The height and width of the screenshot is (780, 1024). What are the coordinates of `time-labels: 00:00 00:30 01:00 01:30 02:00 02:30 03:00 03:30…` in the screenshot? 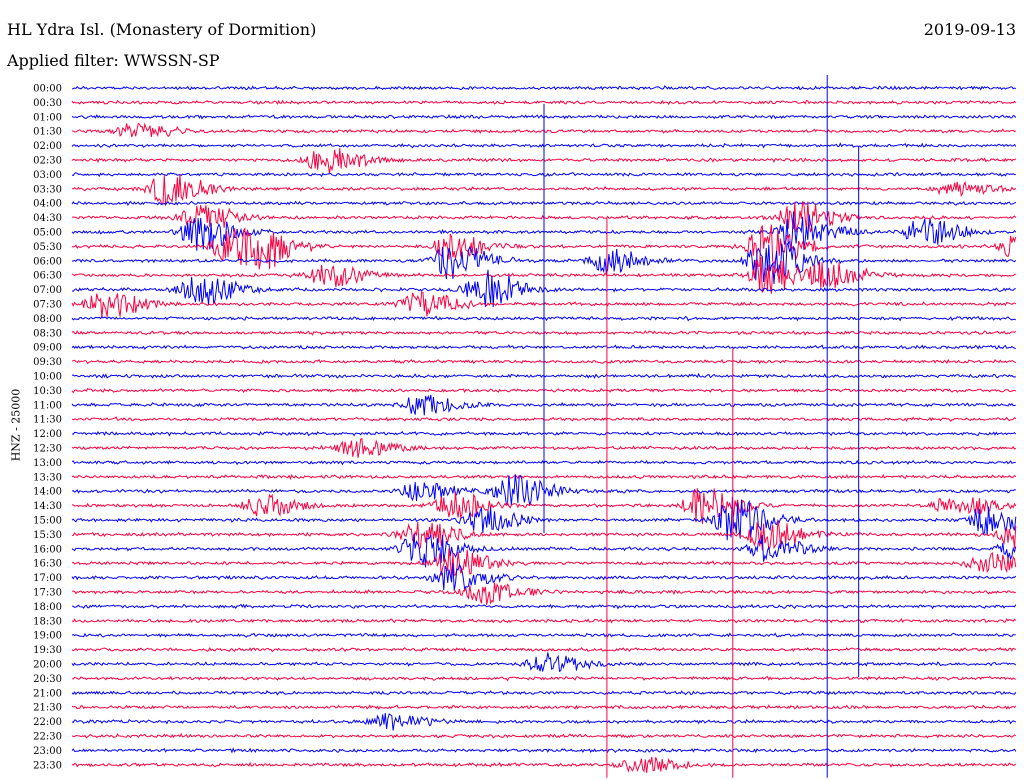 It's located at (47, 428).